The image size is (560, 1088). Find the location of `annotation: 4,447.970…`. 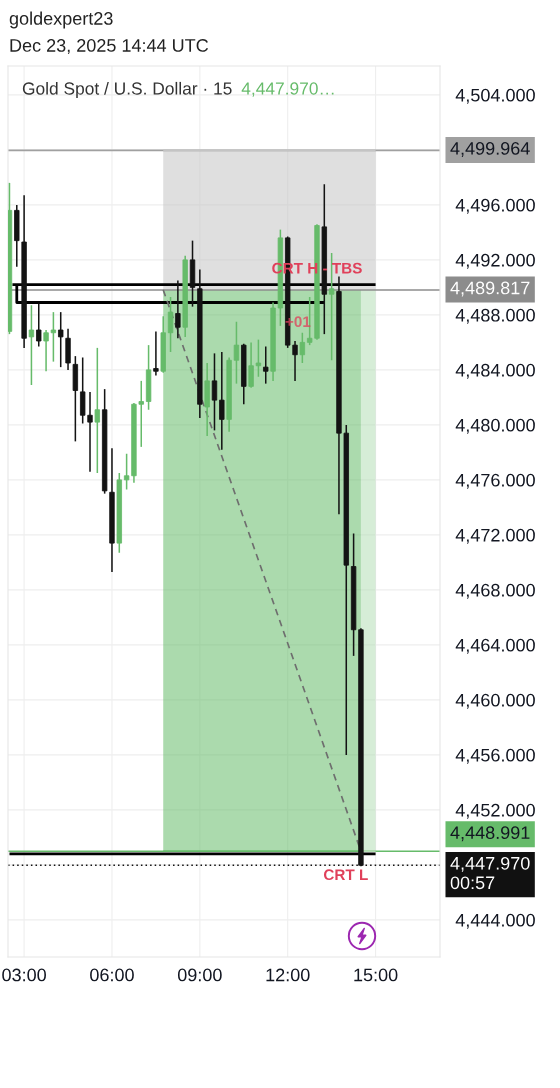

annotation: 4,447.970… is located at coordinates (287, 89).